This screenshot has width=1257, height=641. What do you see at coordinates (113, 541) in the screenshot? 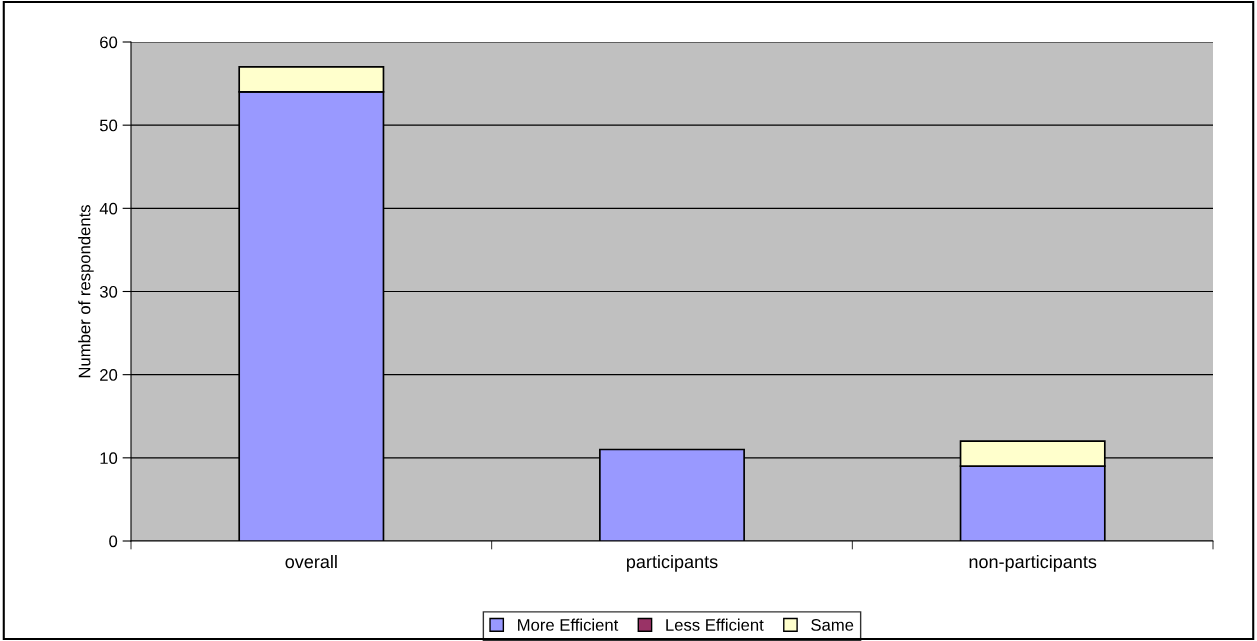
I see `y-tick-label: 0` at bounding box center [113, 541].